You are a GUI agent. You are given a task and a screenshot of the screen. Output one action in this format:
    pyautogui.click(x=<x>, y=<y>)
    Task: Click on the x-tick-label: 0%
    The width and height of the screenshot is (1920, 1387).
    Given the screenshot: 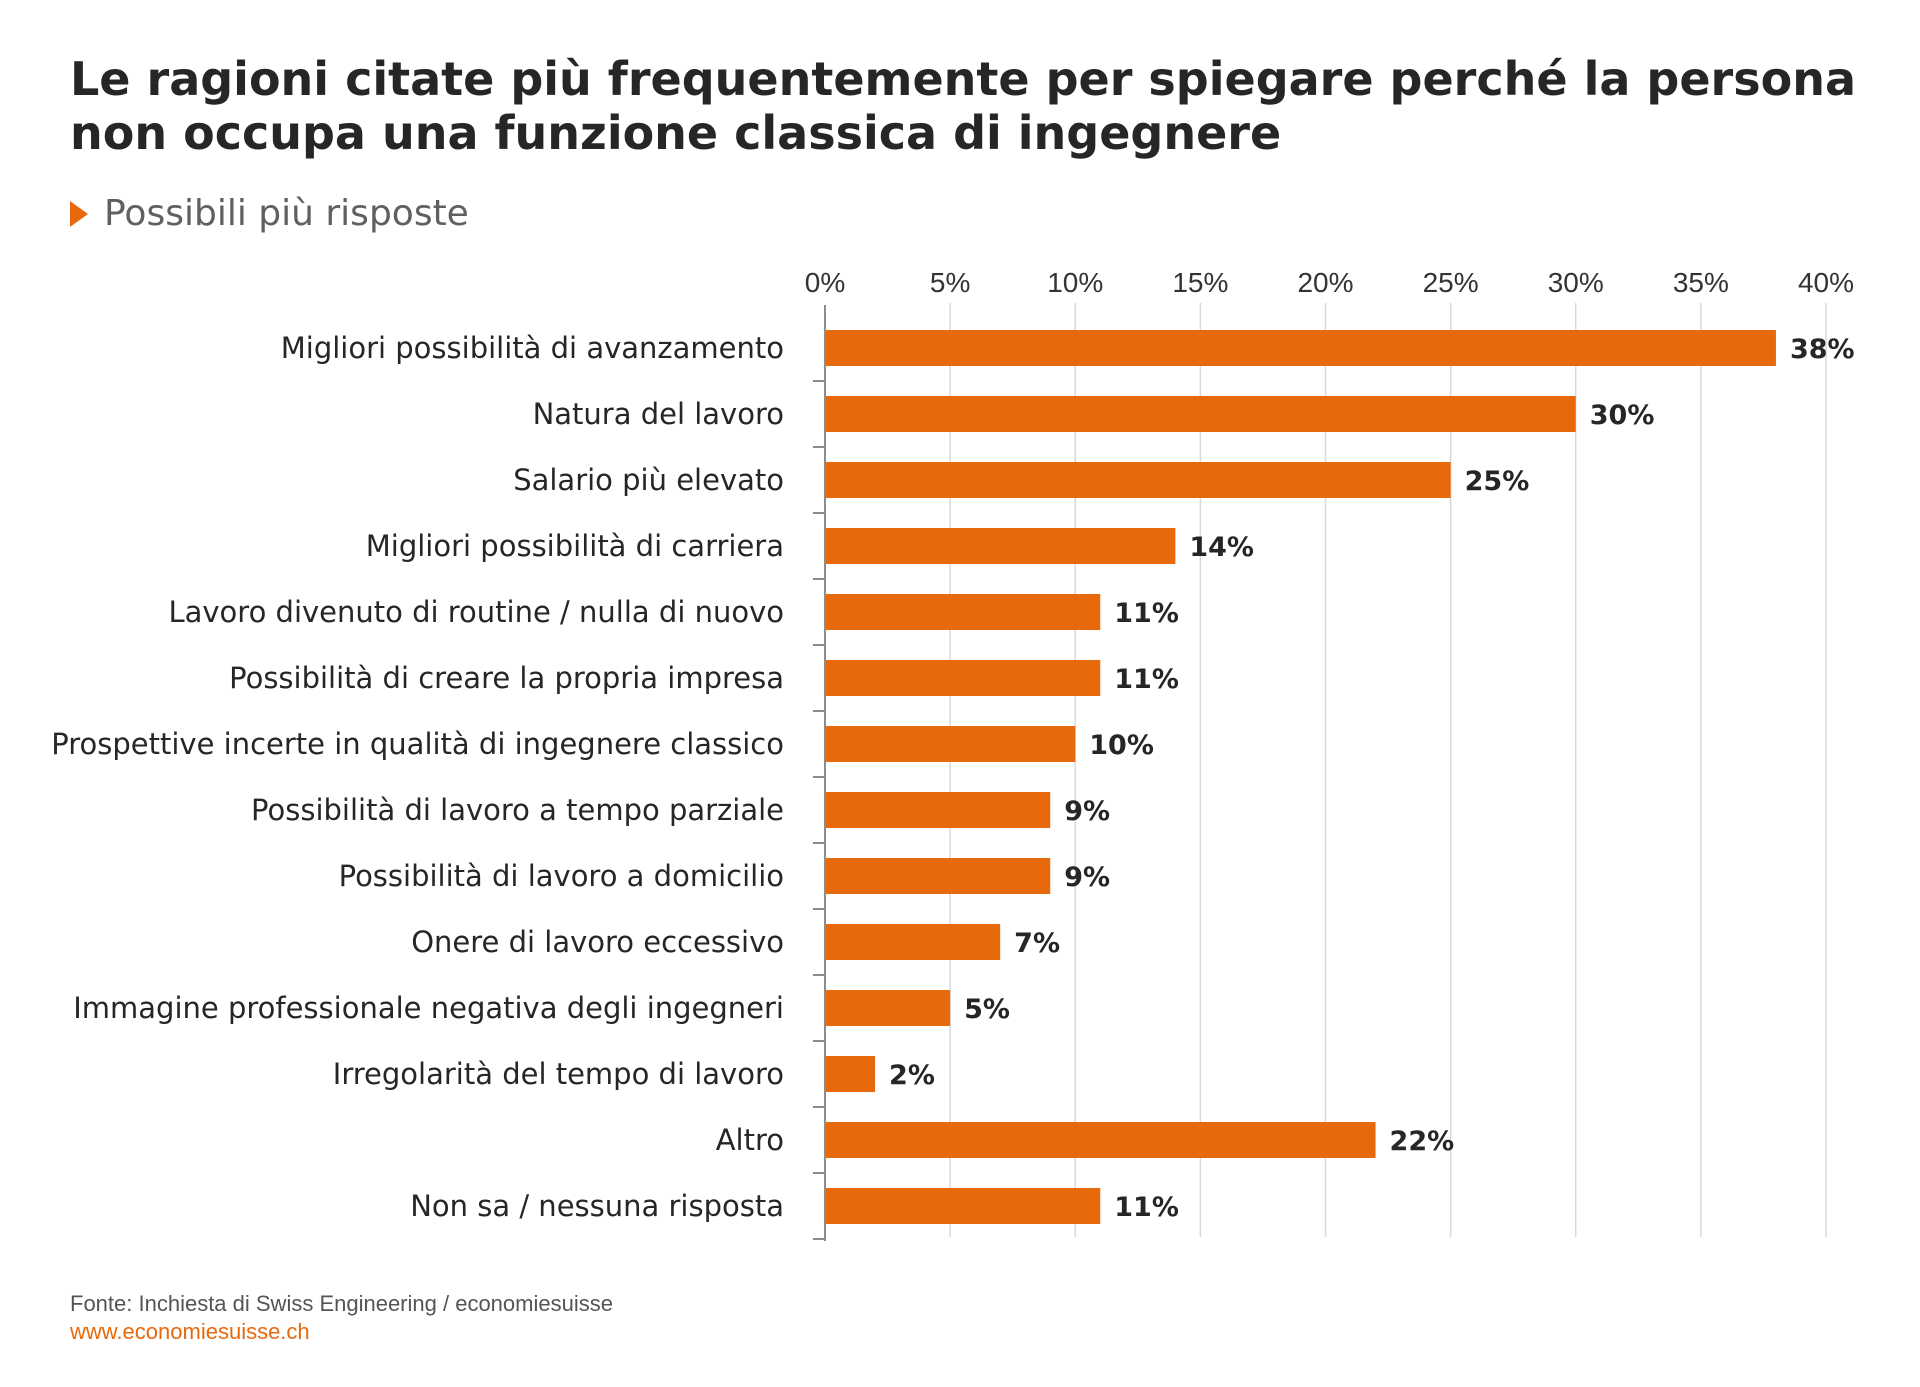 What is the action you would take?
    pyautogui.click(x=825, y=282)
    